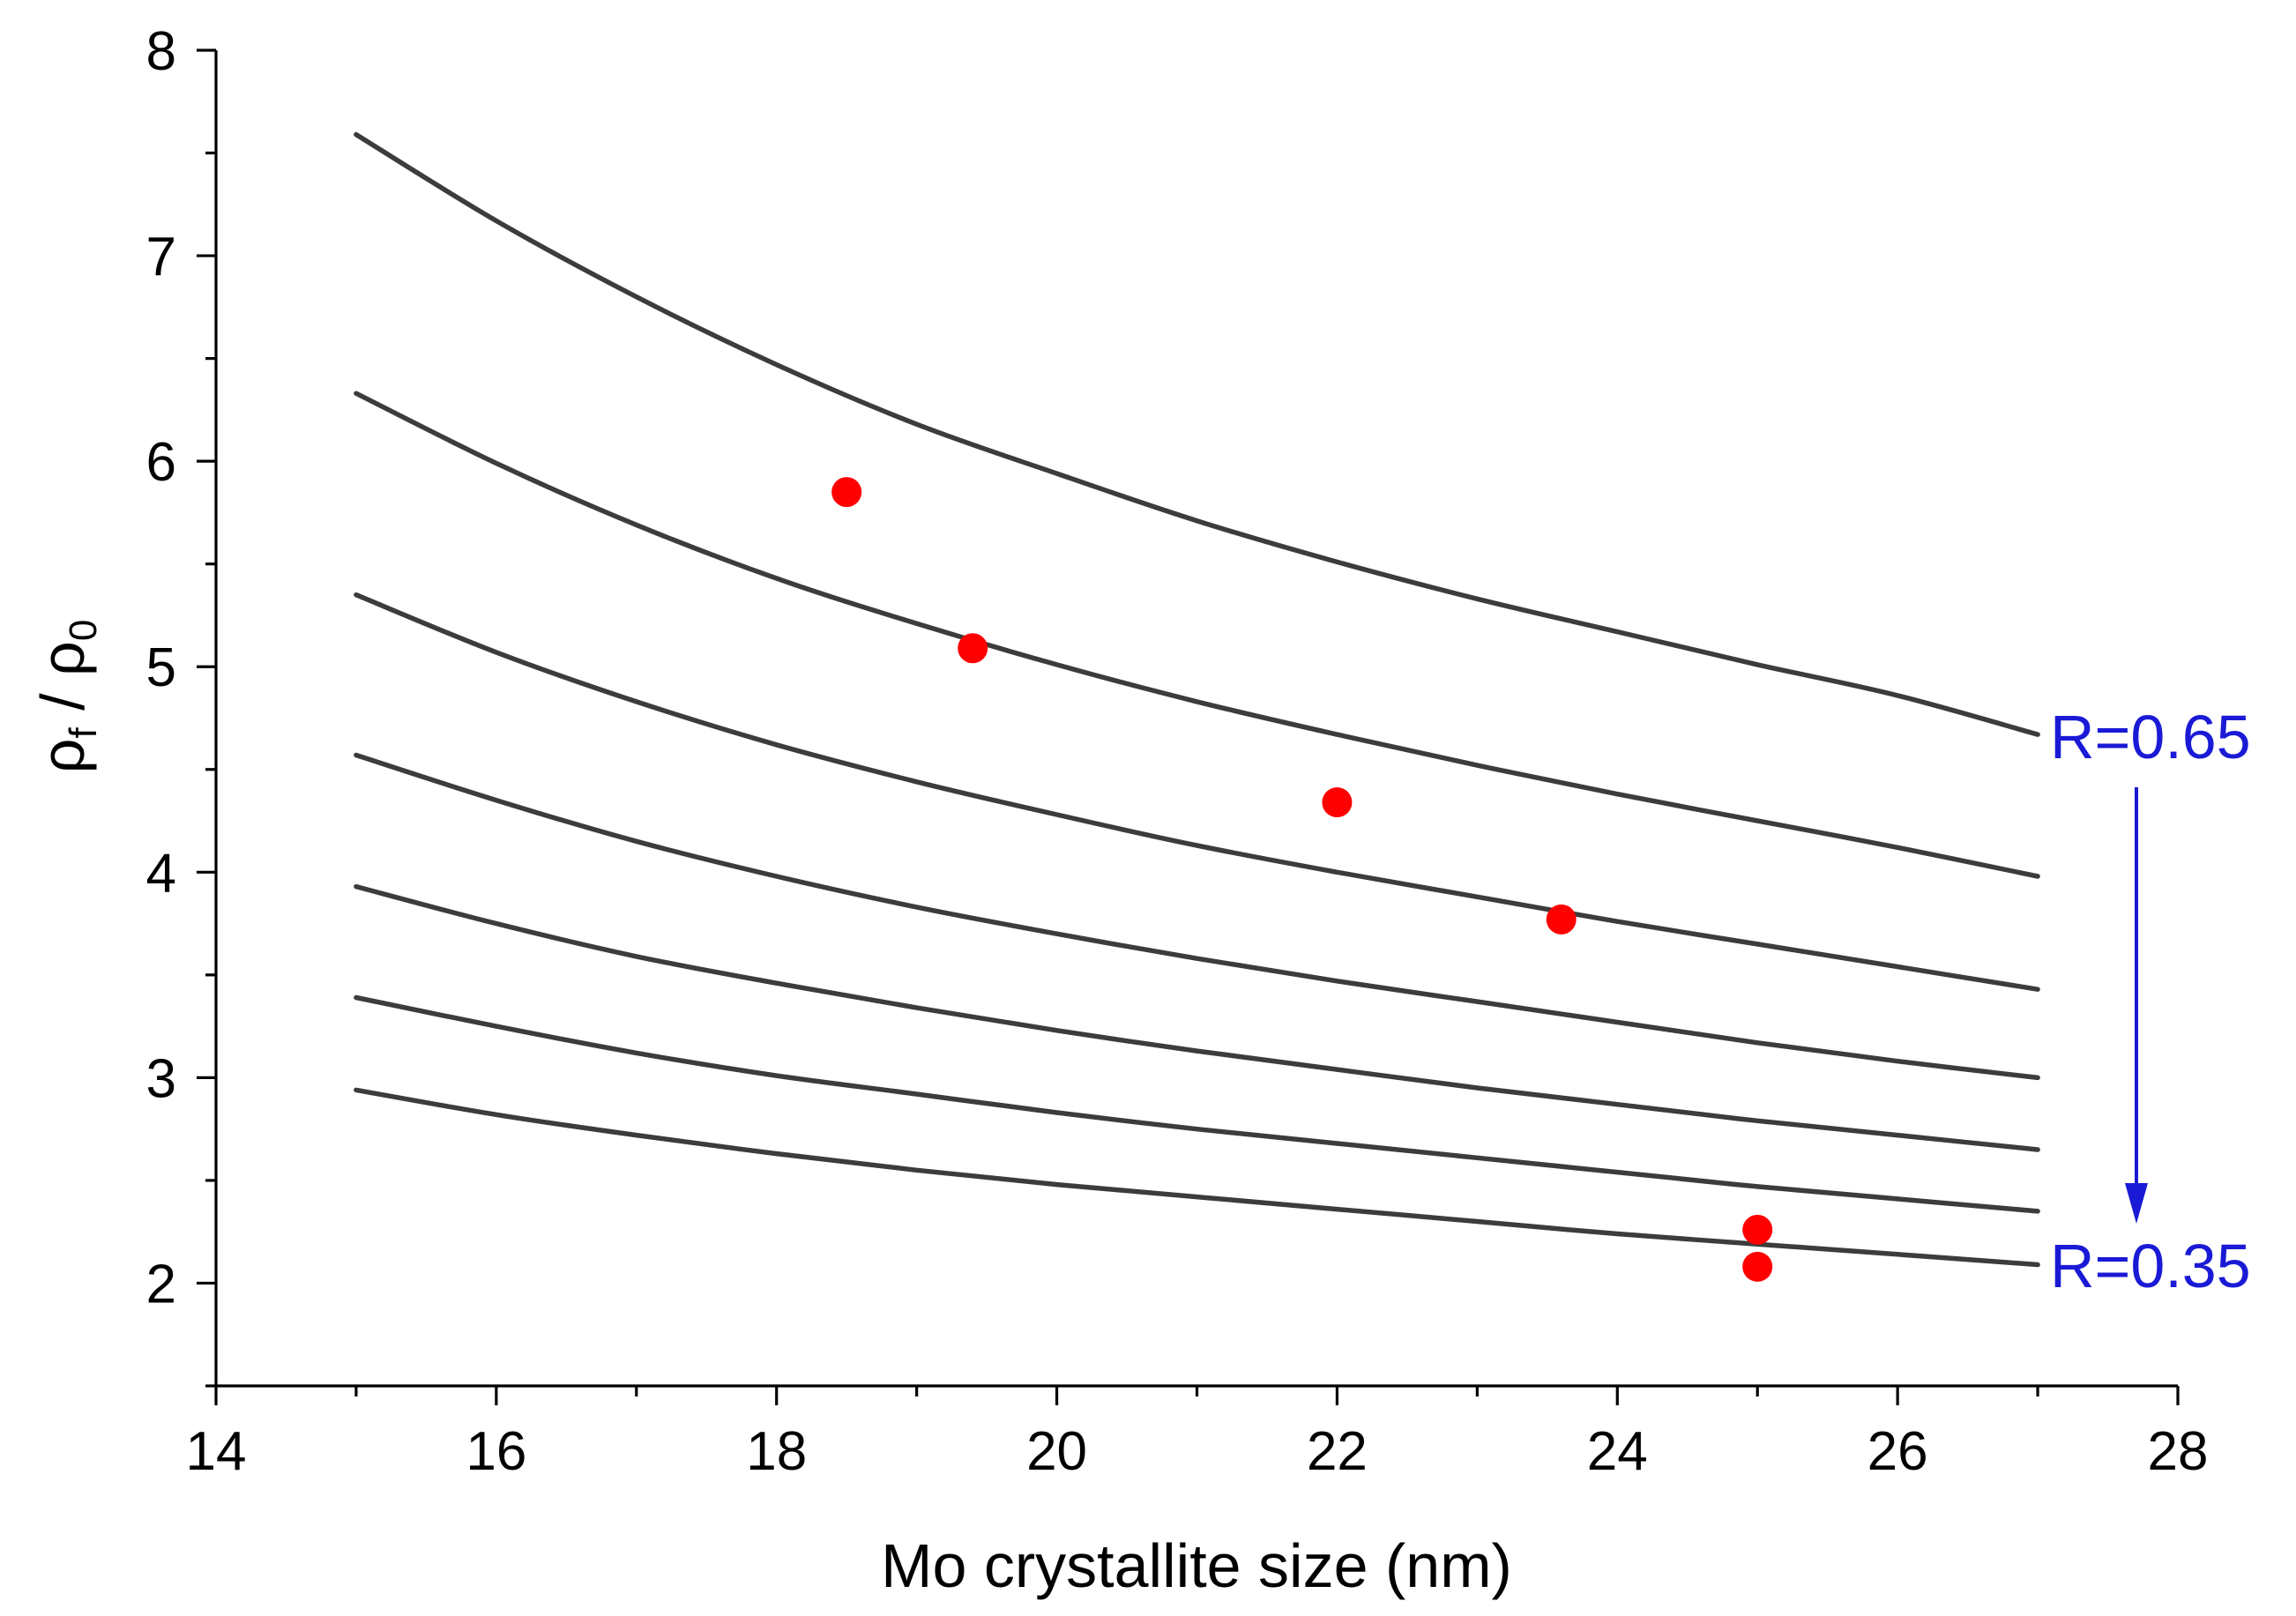 Image resolution: width=2296 pixels, height=1616 pixels. What do you see at coordinates (776, 1452) in the screenshot?
I see `x-tick-label-18: 18` at bounding box center [776, 1452].